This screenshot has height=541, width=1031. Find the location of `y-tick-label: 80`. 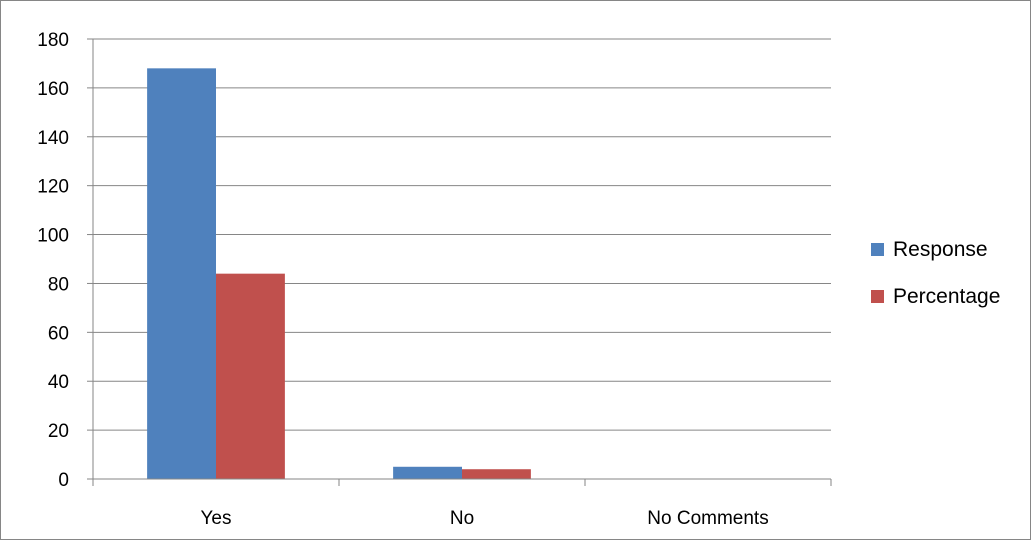

y-tick-label: 80 is located at coordinates (58, 284).